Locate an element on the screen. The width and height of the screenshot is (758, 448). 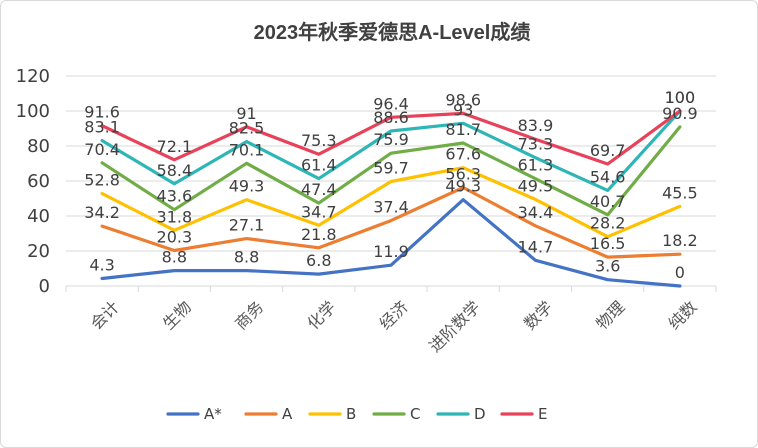
data-label: 11.9 is located at coordinates (391, 251).